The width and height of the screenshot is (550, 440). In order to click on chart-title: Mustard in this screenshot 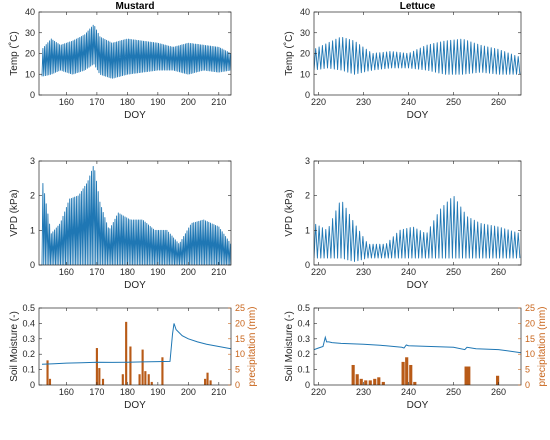, I will do `click(135, 6)`.